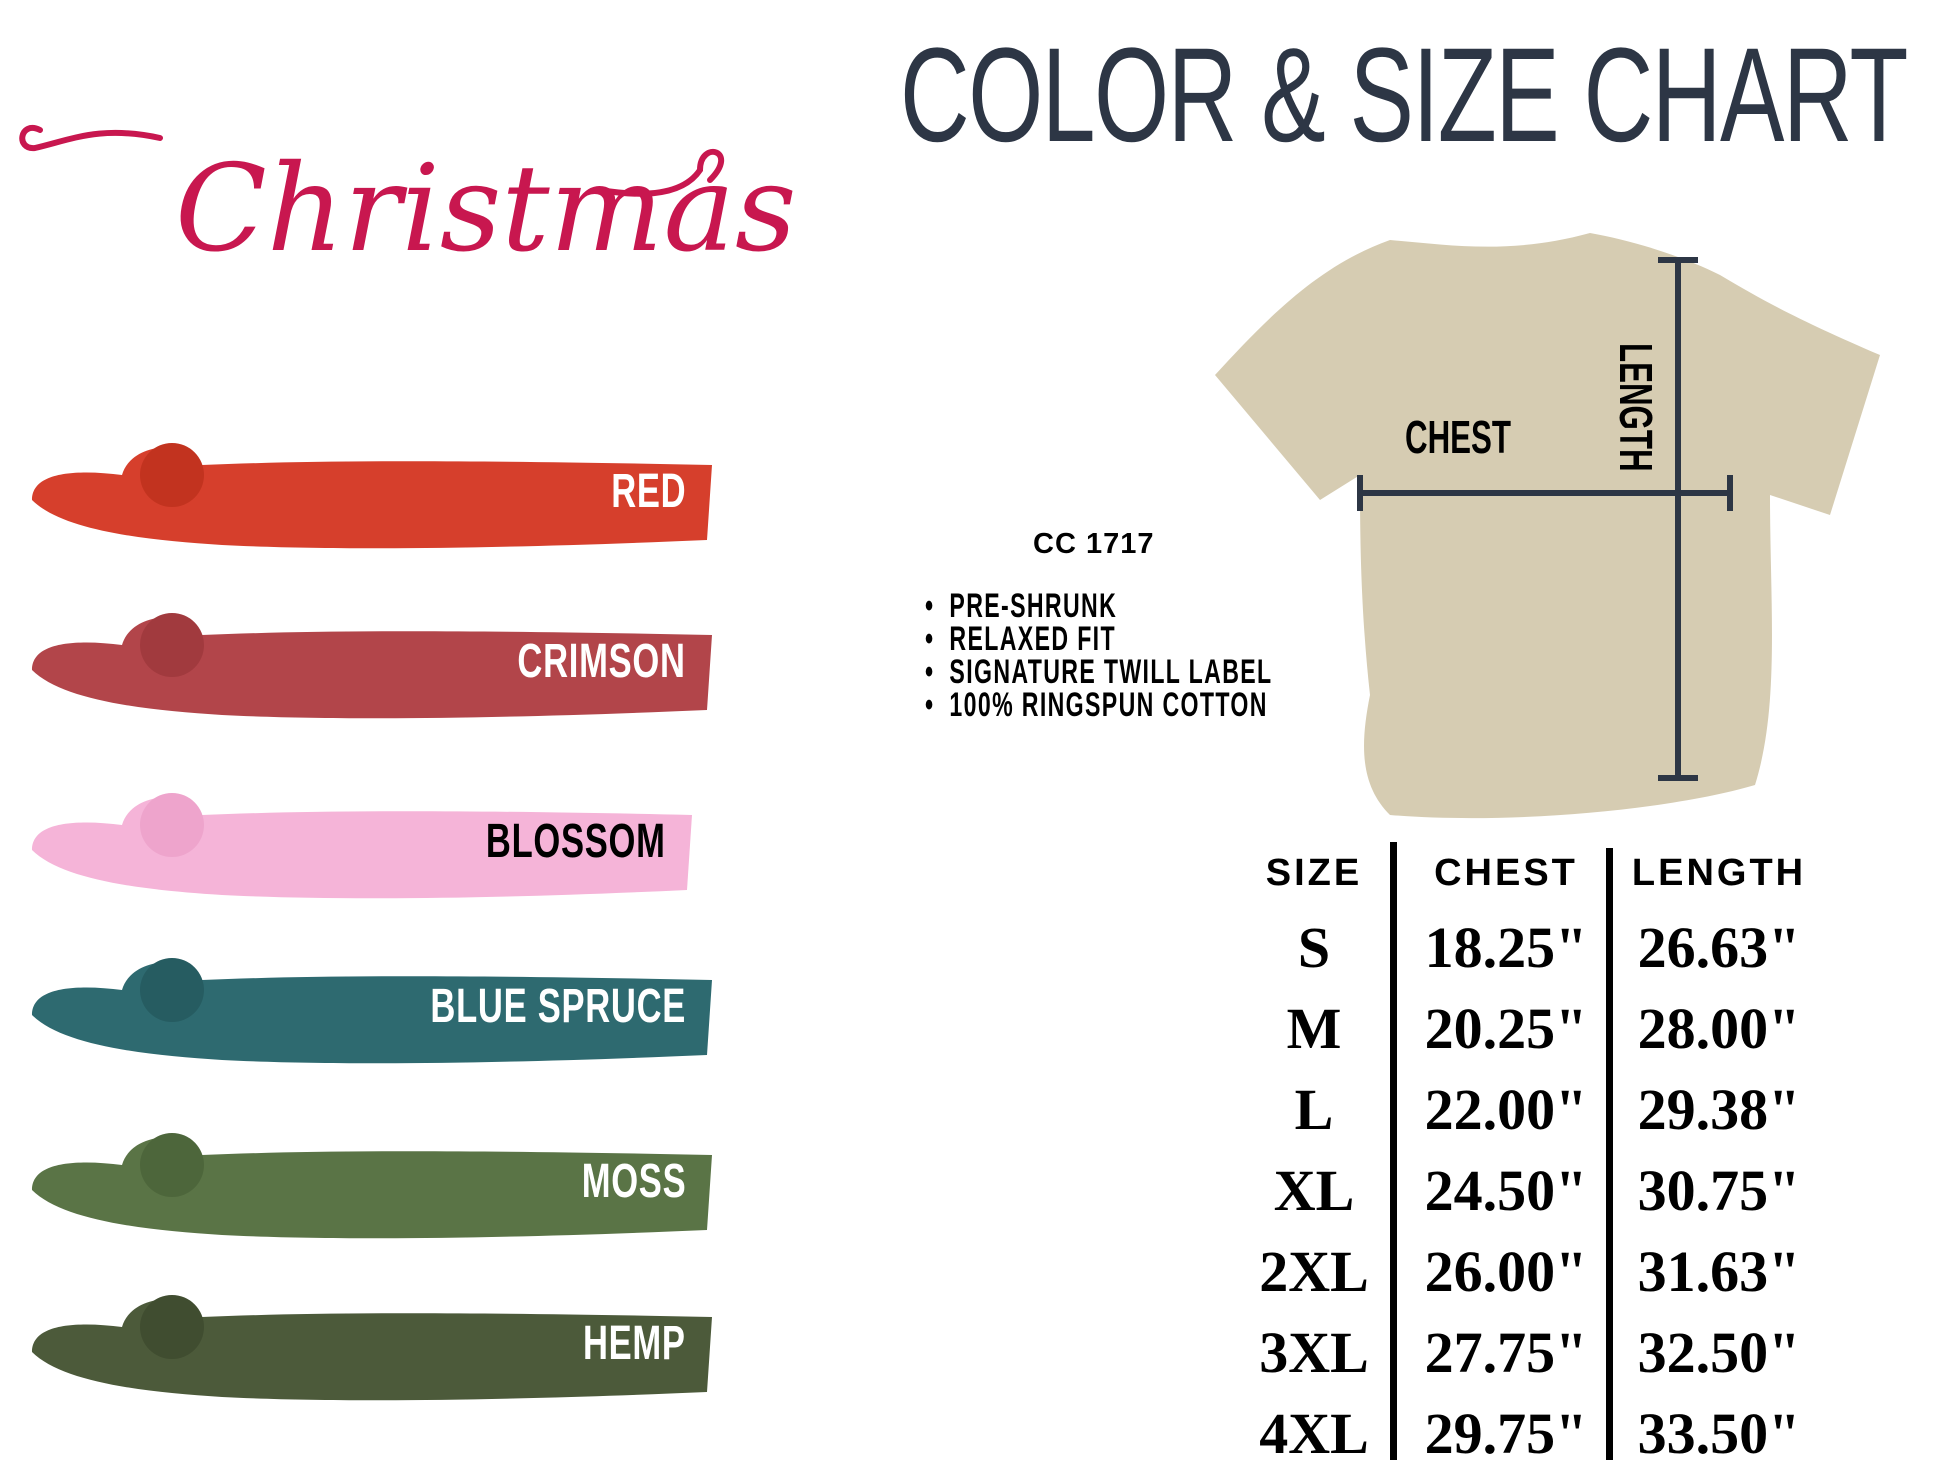  Describe the element at coordinates (1314, 1190) in the screenshot. I see `size-cell: XL` at that location.